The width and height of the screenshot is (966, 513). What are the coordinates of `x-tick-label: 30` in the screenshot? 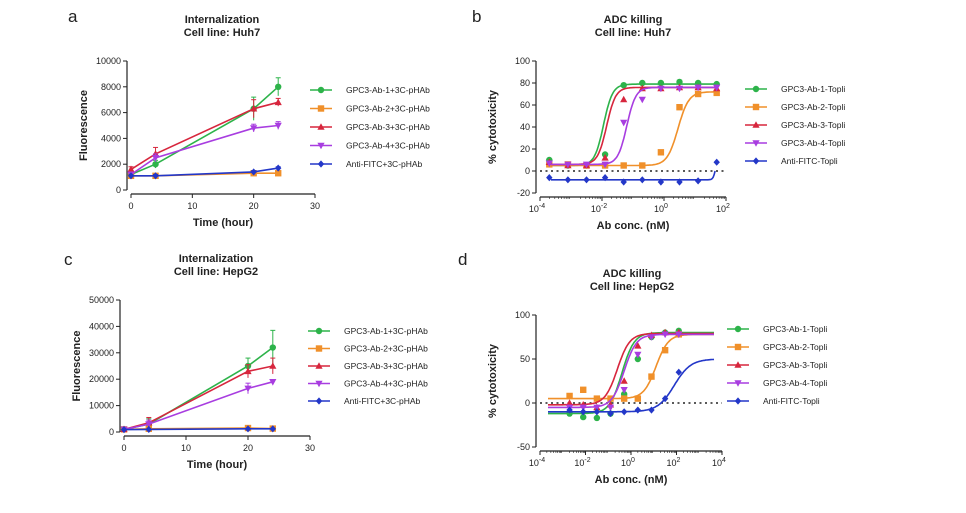 It's located at (315, 206).